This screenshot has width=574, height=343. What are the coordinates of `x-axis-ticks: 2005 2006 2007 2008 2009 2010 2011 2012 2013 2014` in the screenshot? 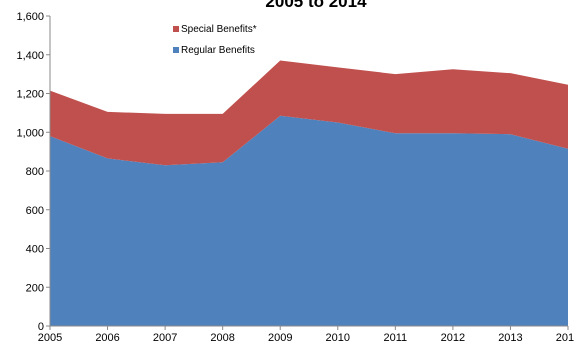 It's located at (306, 334).